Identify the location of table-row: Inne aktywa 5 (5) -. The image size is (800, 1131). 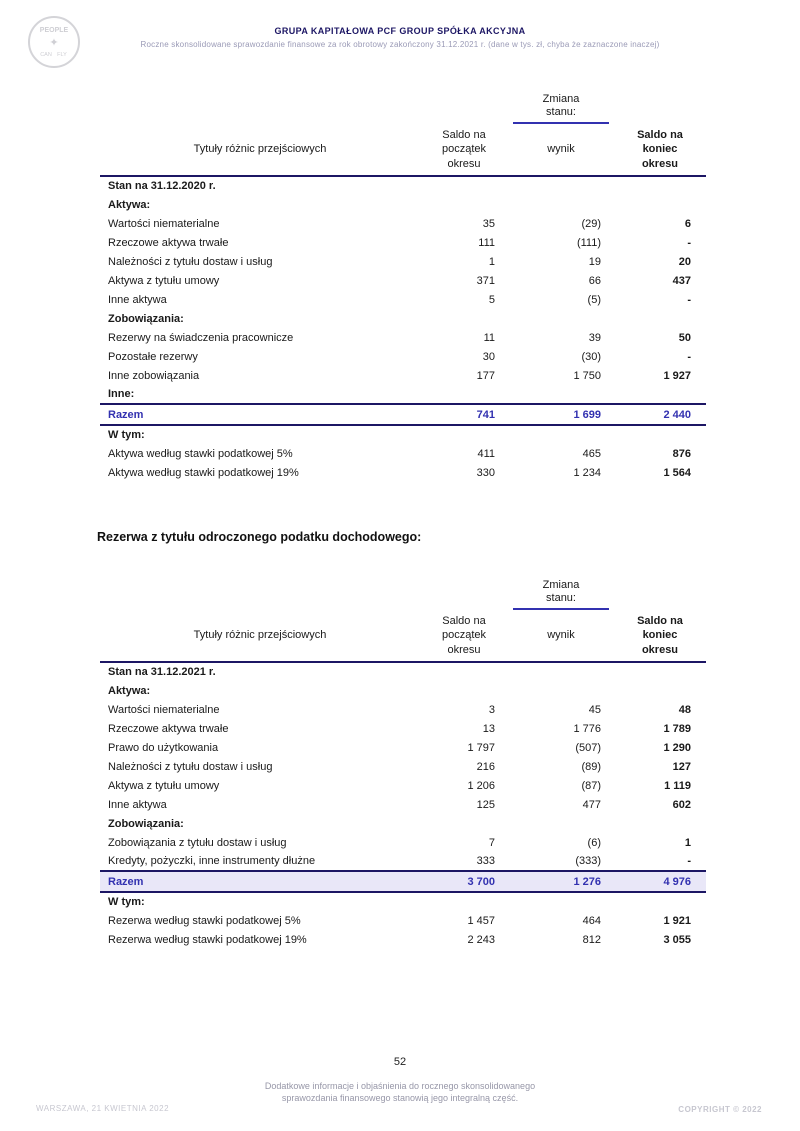
(403, 299).